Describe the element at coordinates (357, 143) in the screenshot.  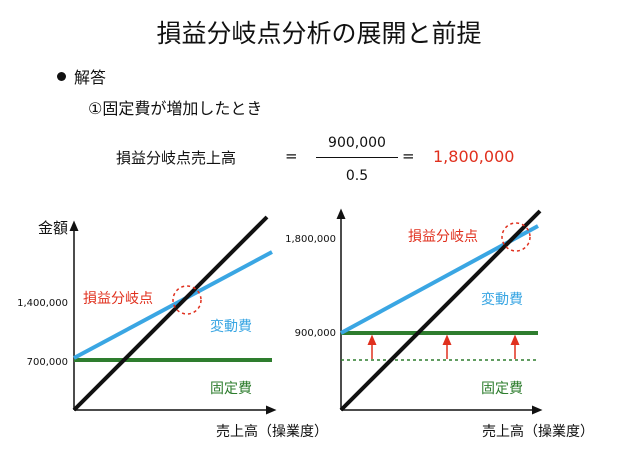
I see `formula-numerator: 900,000` at that location.